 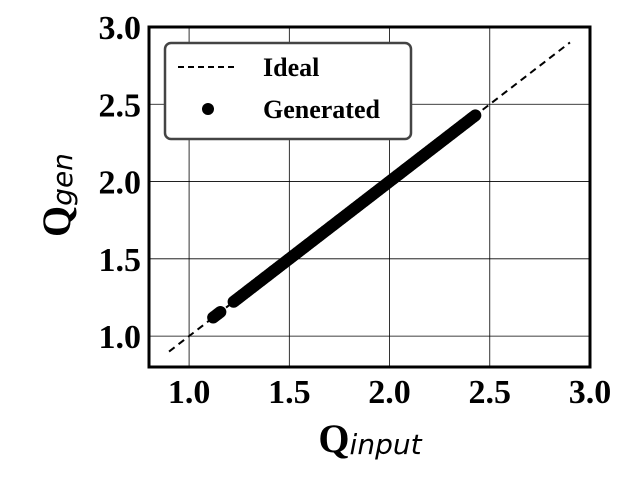 I want to click on y-axis-title: Qgen, so click(x=56, y=195).